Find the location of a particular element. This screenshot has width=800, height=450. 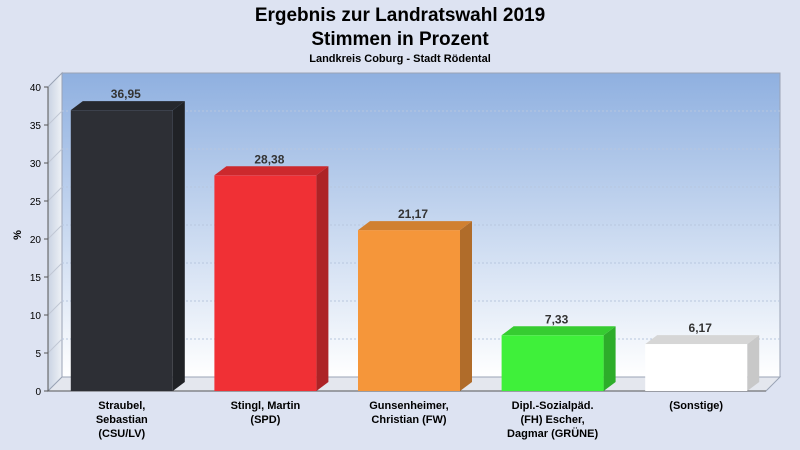

y-tick-label: 35 is located at coordinates (36, 126).